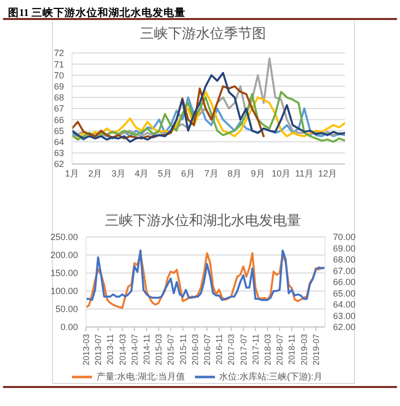 Image resolution: width=400 pixels, height=406 pixels. What do you see at coordinates (243, 350) in the screenshot?
I see `x-tick-label: 2017-07` at bounding box center [243, 350].